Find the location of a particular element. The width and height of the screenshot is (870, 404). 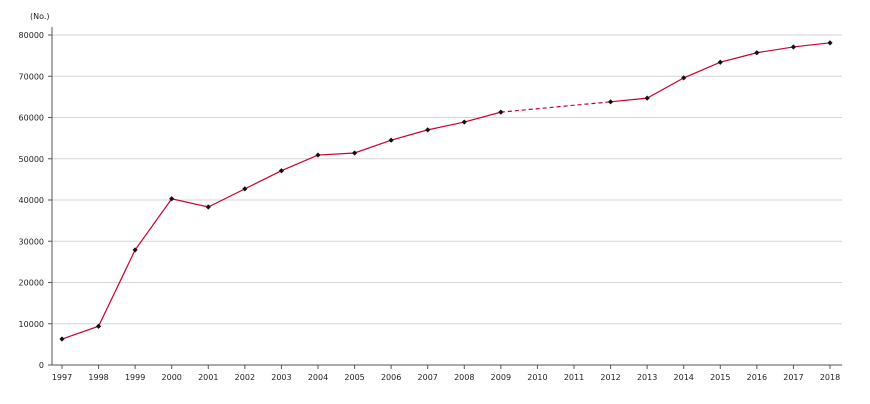

x-tick-label: 2006 is located at coordinates (391, 377).